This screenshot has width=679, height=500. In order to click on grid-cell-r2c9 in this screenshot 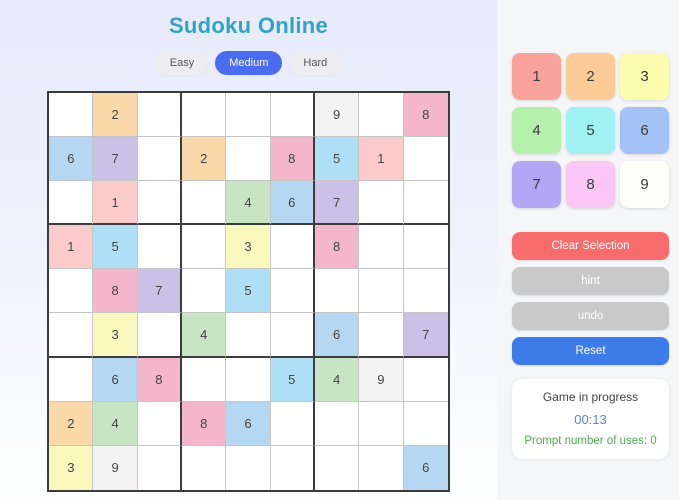, I will do `click(425, 159)`.